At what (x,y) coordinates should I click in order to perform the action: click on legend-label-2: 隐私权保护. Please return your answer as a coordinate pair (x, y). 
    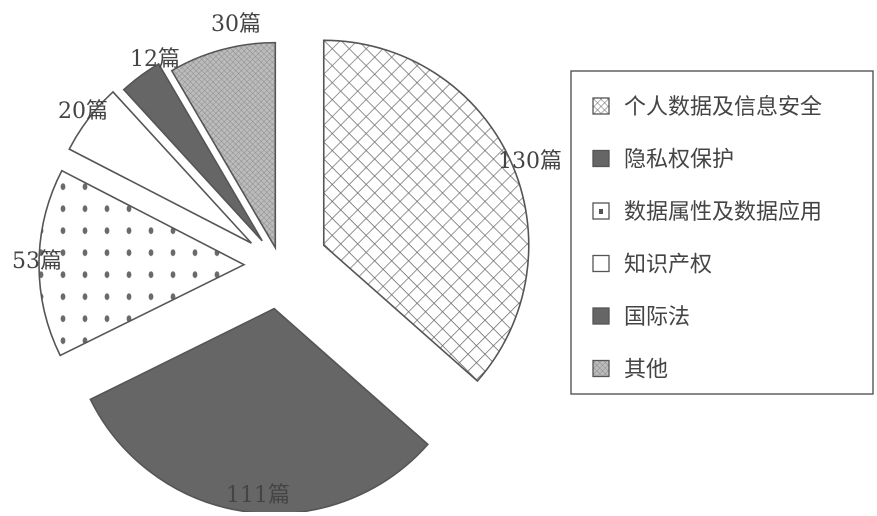
    Looking at the image, I should click on (679, 160).